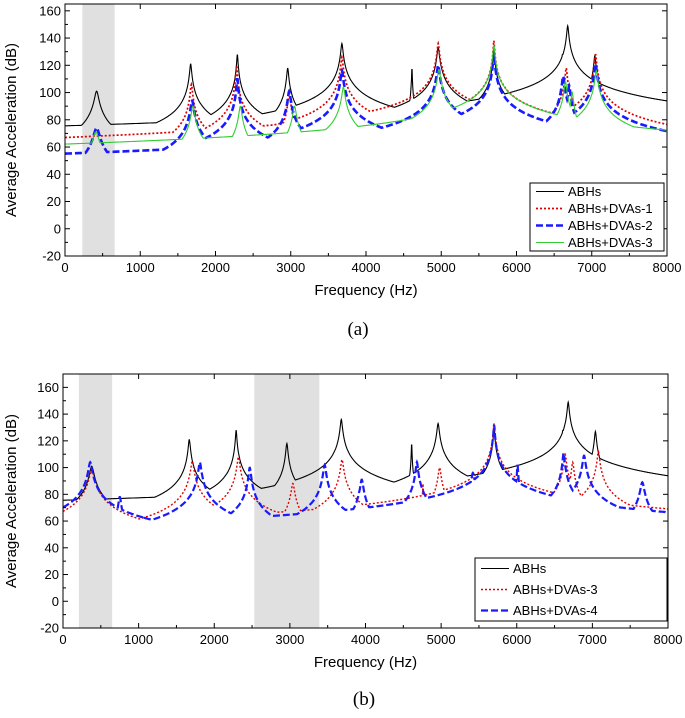  I want to click on legend-label: ABHs+DVAs-4, so click(555, 610).